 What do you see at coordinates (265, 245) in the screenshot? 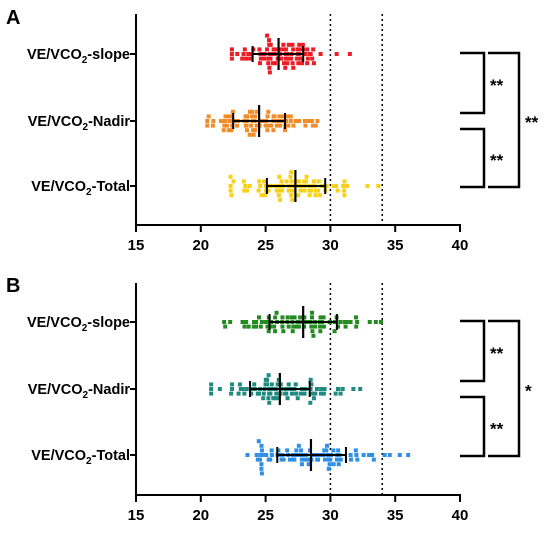
I see `x-tick-label: 25` at bounding box center [265, 245].